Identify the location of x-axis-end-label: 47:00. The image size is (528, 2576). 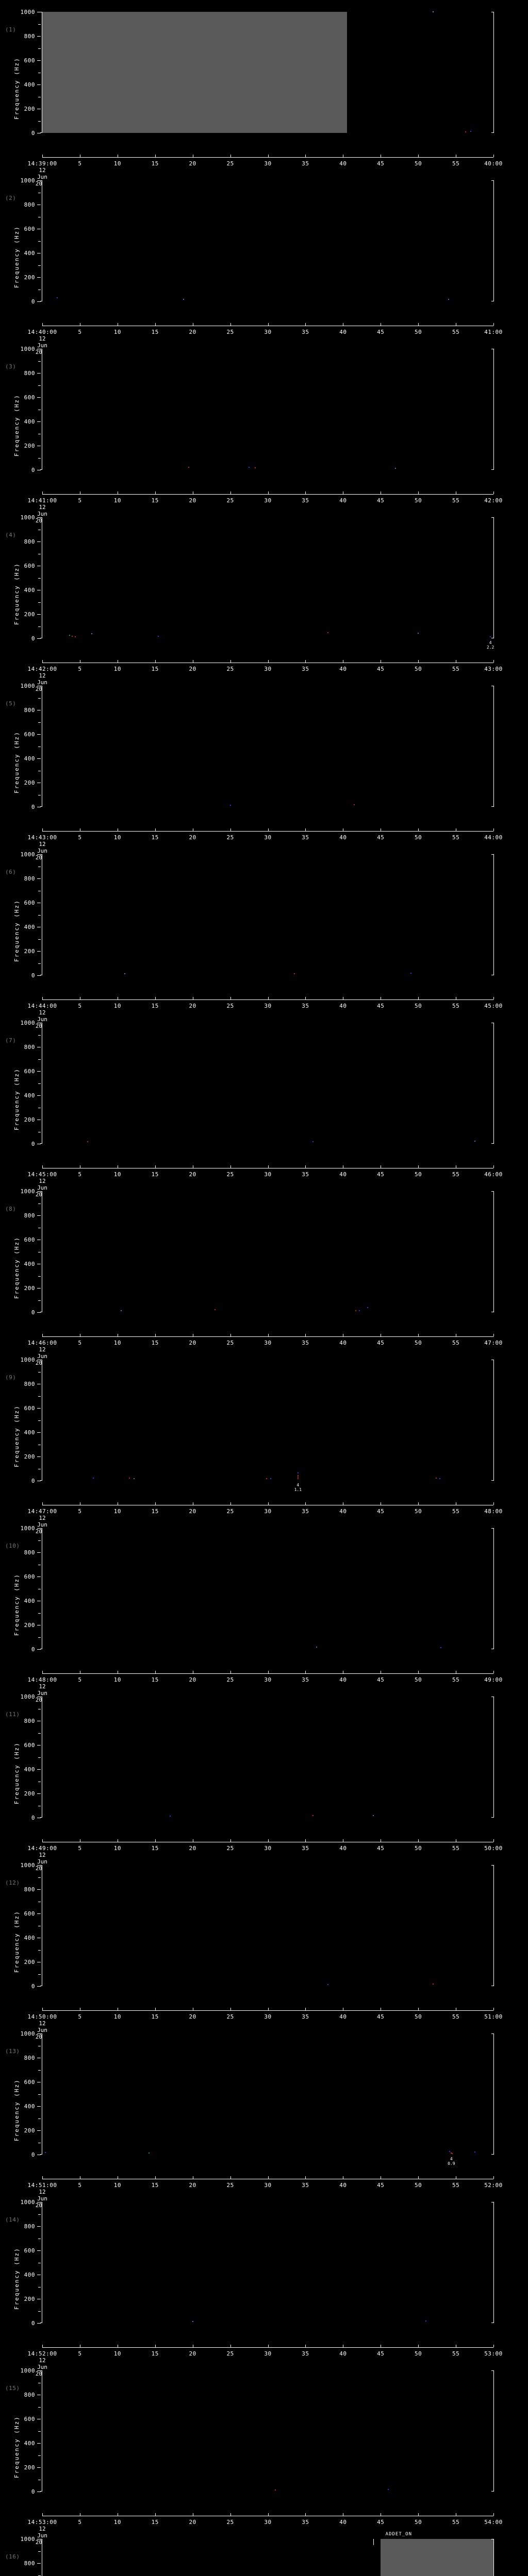
(493, 1343).